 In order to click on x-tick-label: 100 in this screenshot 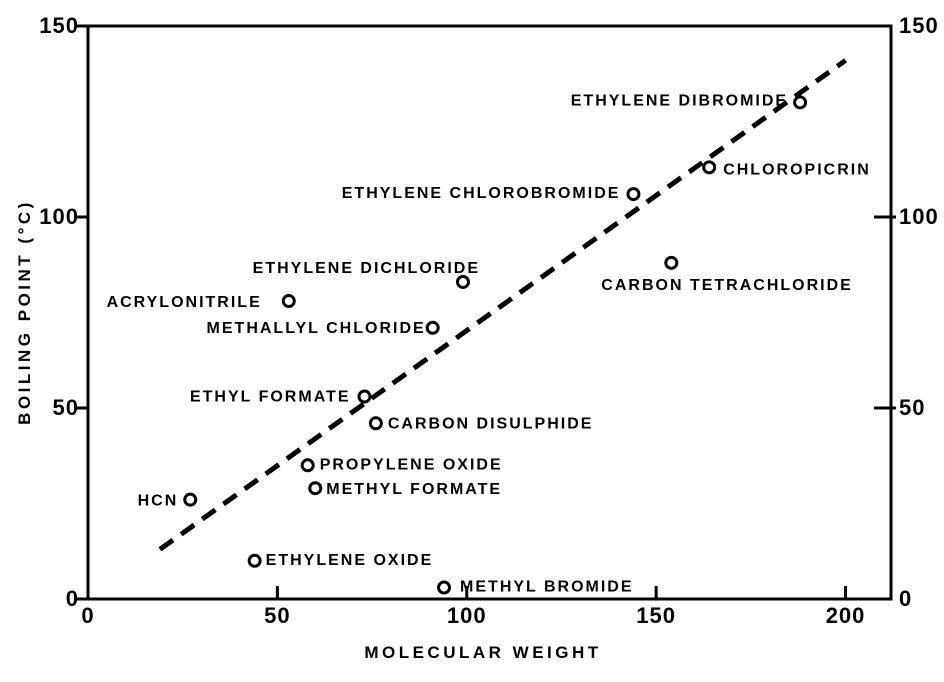, I will do `click(467, 615)`.